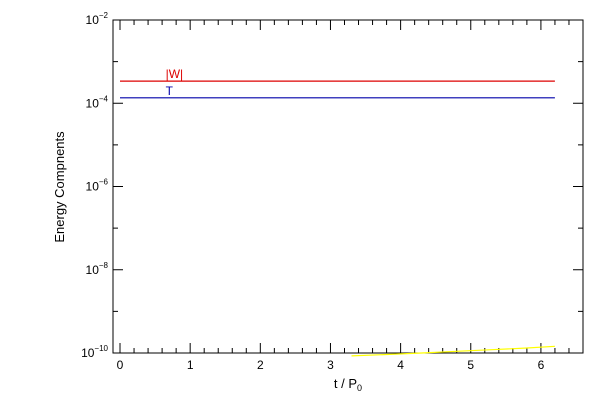 The width and height of the screenshot is (600, 400). Describe the element at coordinates (97, 186) in the screenshot. I see `y-tick-label: 10⁻⁶` at that location.